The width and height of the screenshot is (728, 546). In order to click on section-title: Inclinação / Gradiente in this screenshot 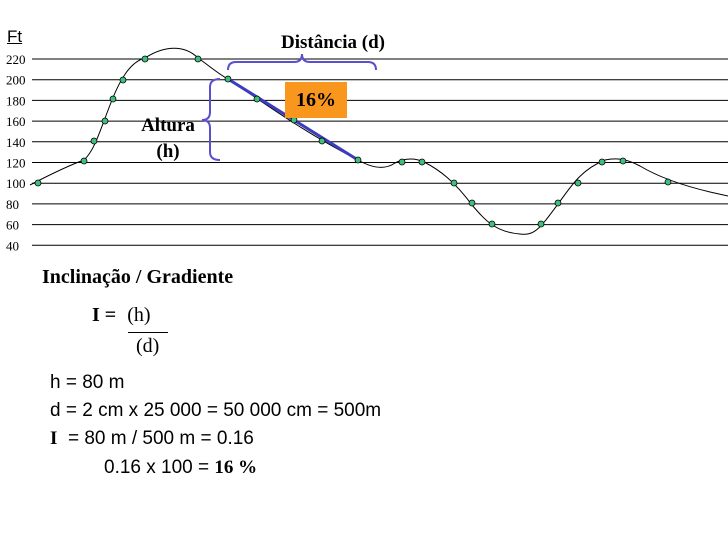, I will do `click(138, 277)`.